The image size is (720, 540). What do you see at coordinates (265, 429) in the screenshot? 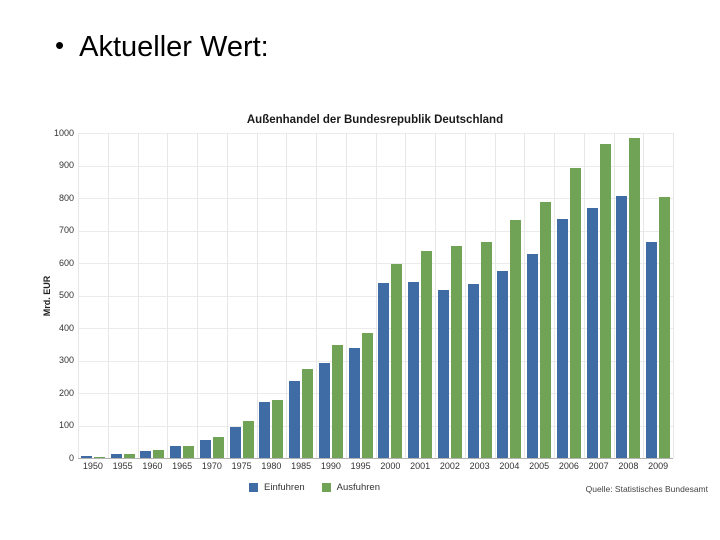
I see `bar-einfuhren-1980` at bounding box center [265, 429].